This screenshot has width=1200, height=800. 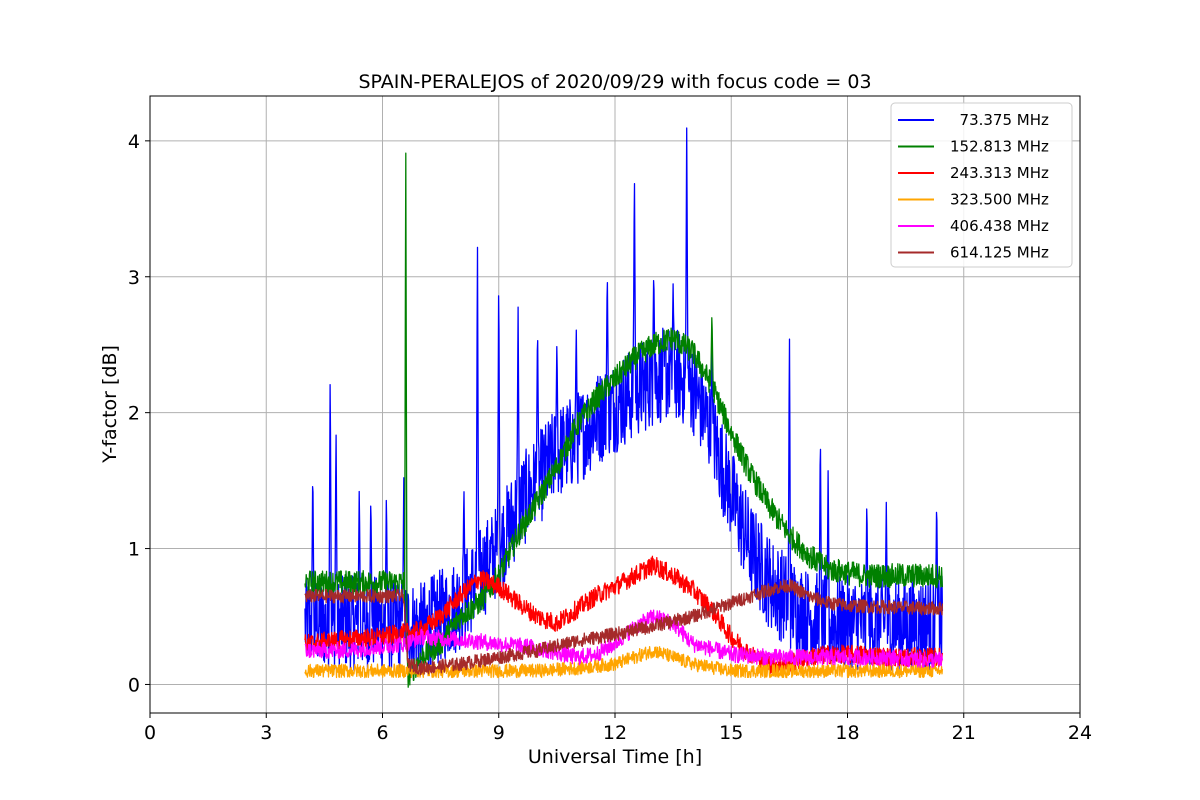 I want to click on x-tick-label: 0, so click(x=150, y=733).